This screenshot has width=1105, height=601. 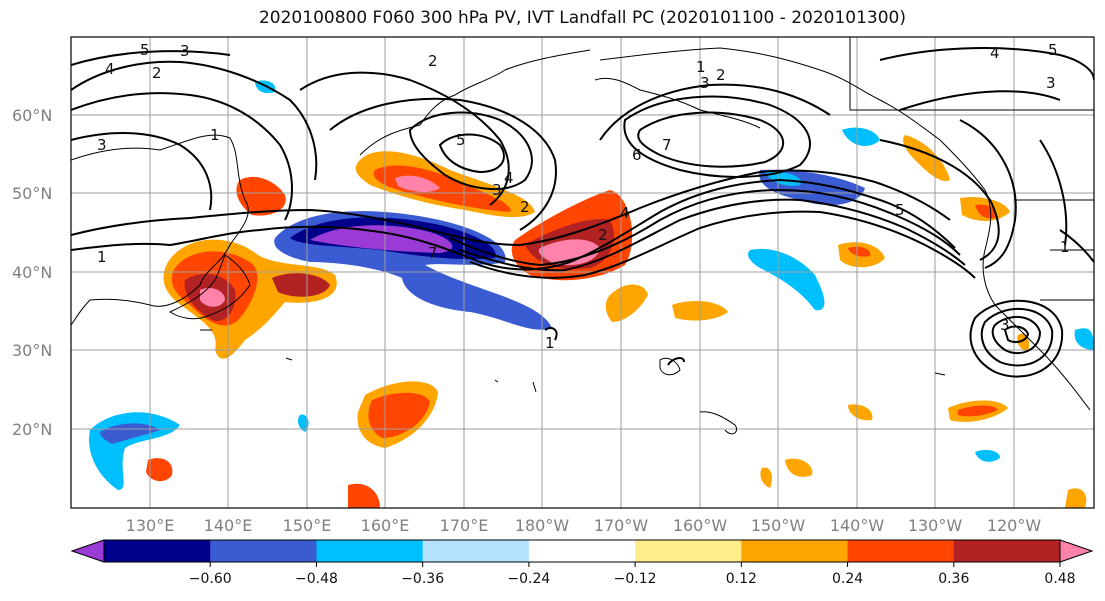 What do you see at coordinates (637, 155) in the screenshot?
I see `contour-label: 6` at bounding box center [637, 155].